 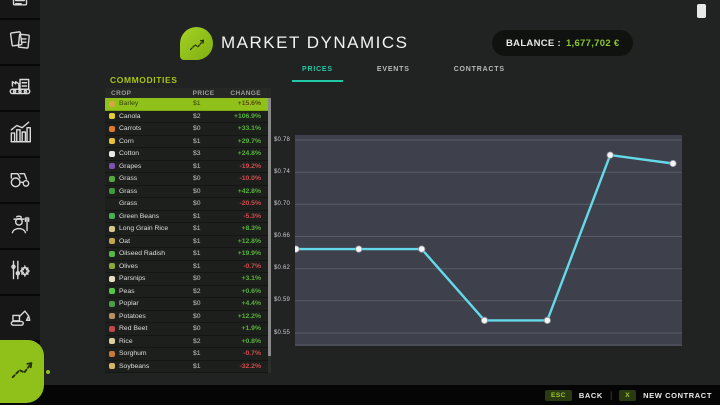 What do you see at coordinates (628, 395) in the screenshot?
I see `x-key-badge: X` at bounding box center [628, 395].